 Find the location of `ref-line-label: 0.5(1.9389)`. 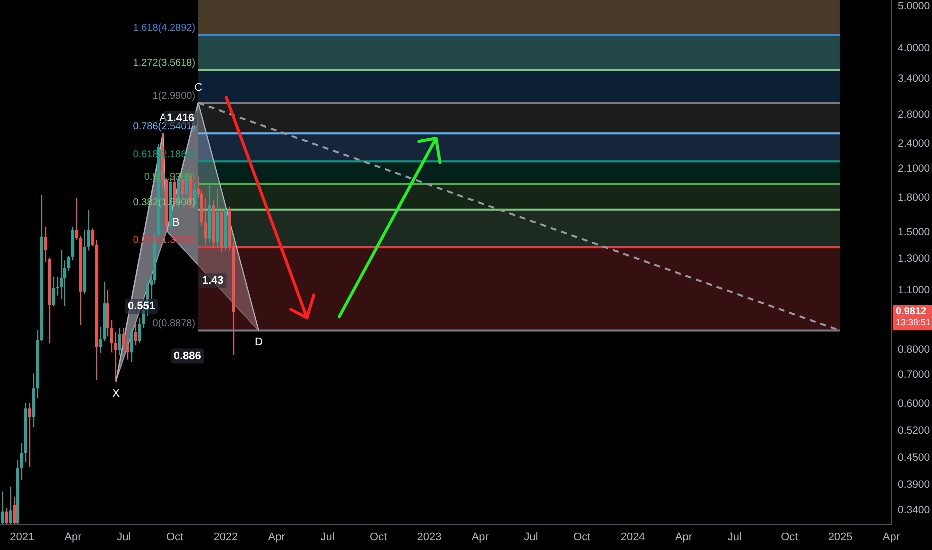

ref-line-label: 0.5(1.9389) is located at coordinates (170, 178).